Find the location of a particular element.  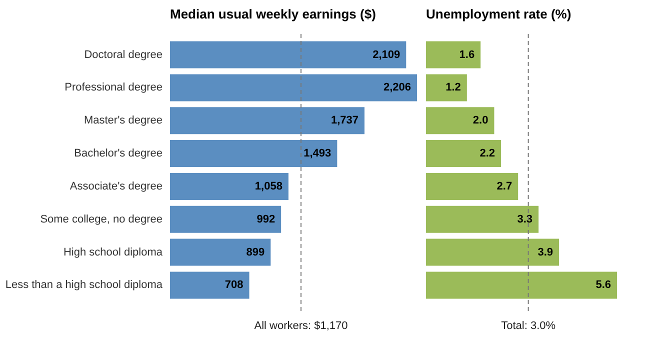

data-label: 708 is located at coordinates (234, 285).